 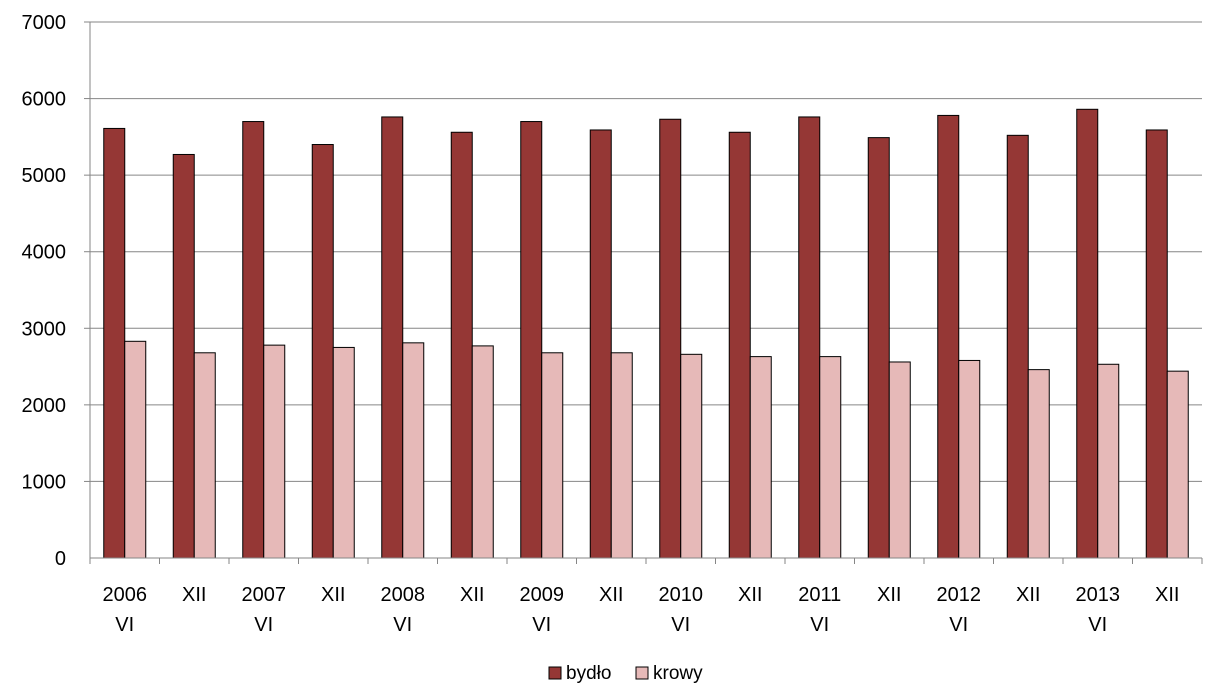 I want to click on x-tick-label: 2012, so click(x=959, y=595).